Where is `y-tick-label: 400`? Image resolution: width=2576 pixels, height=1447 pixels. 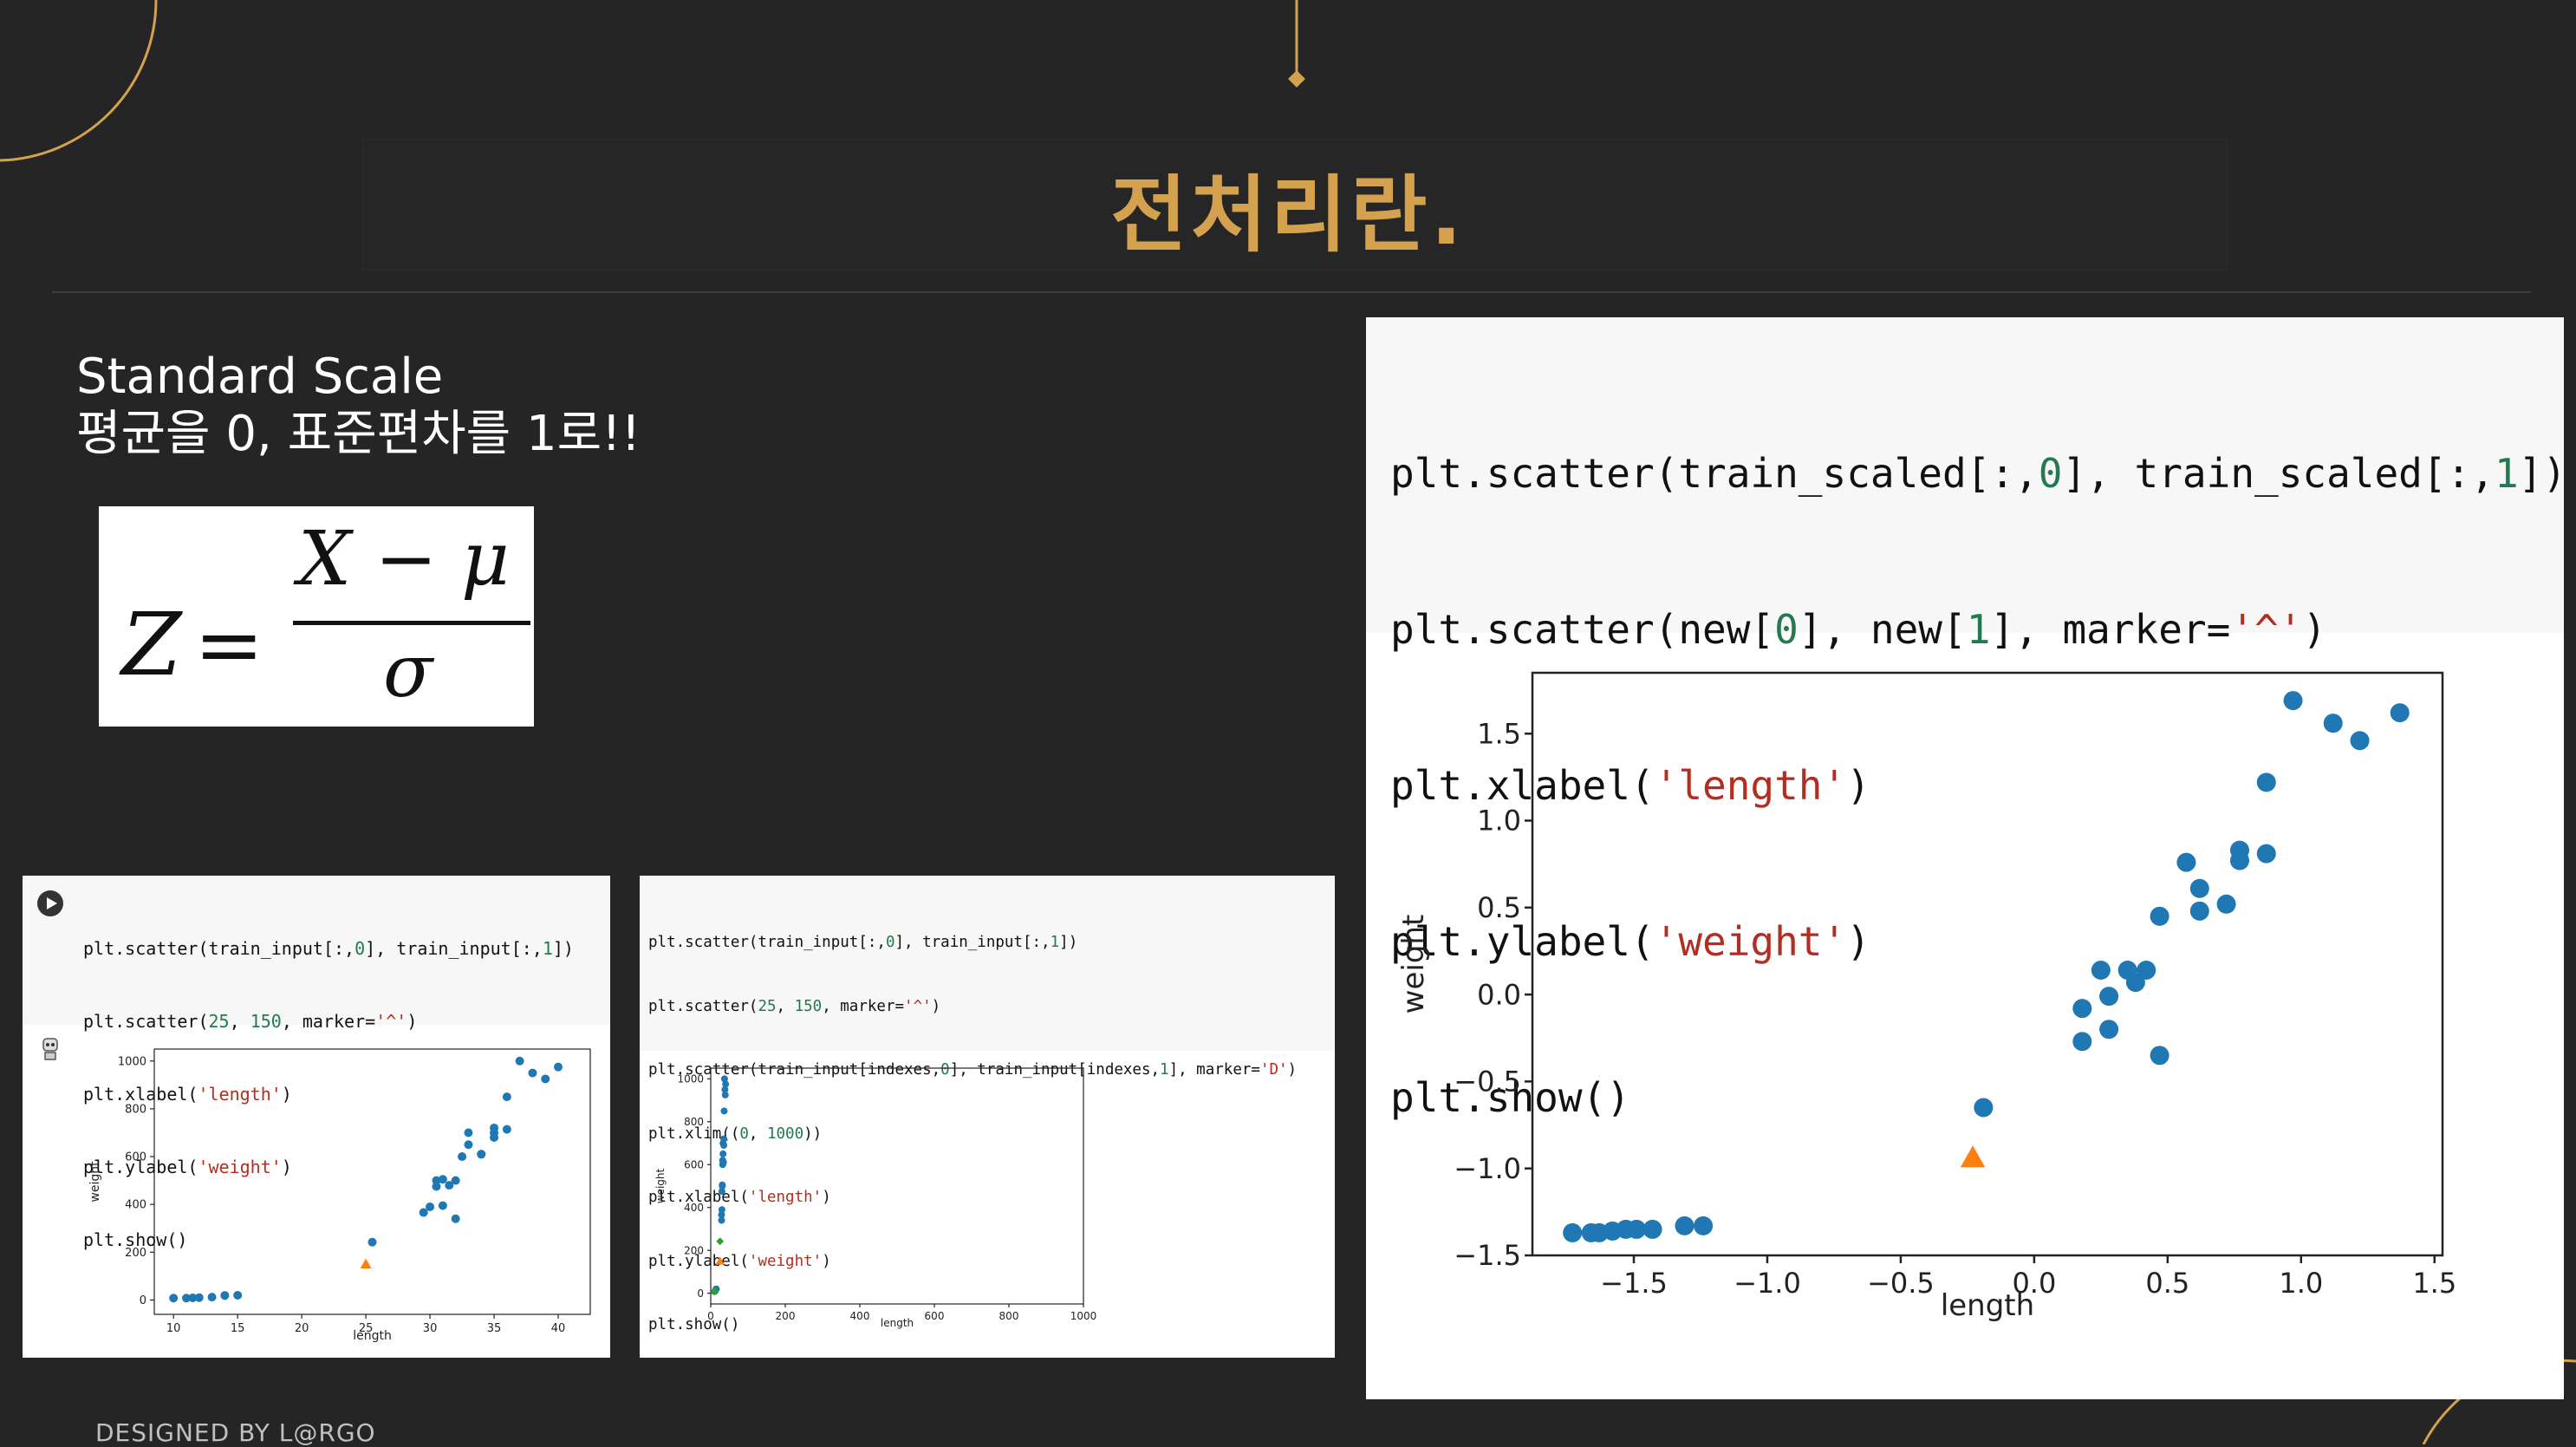 y-tick-label: 400 is located at coordinates (694, 1208).